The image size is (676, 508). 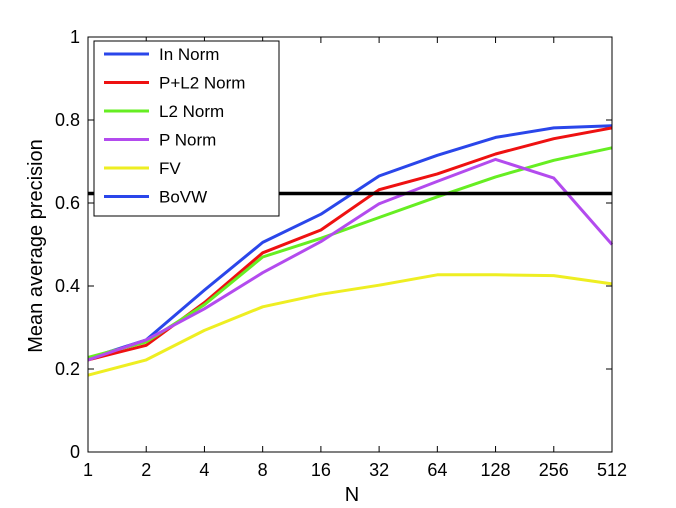 What do you see at coordinates (67, 369) in the screenshot?
I see `y-tick-label: 0.2` at bounding box center [67, 369].